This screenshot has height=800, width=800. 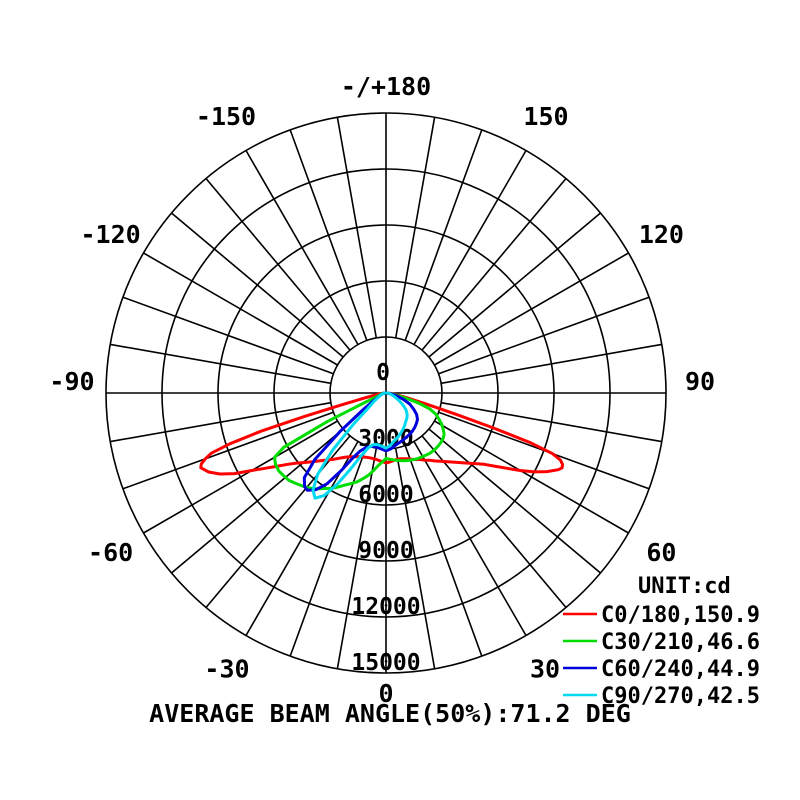 I want to click on angle-label-90: 90, so click(x=700, y=381).